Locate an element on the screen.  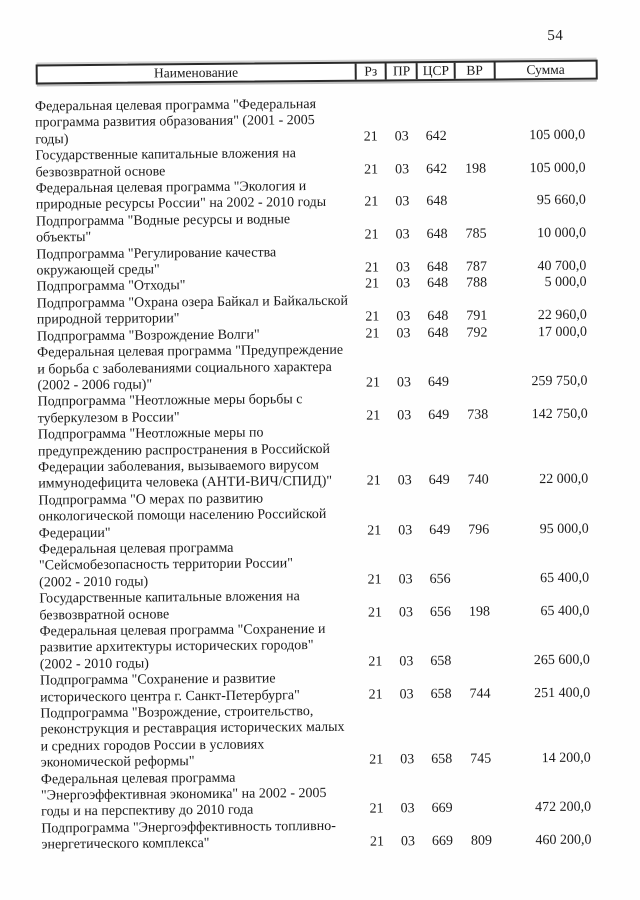
row-sum-value: 460 200,0 is located at coordinates (563, 840).